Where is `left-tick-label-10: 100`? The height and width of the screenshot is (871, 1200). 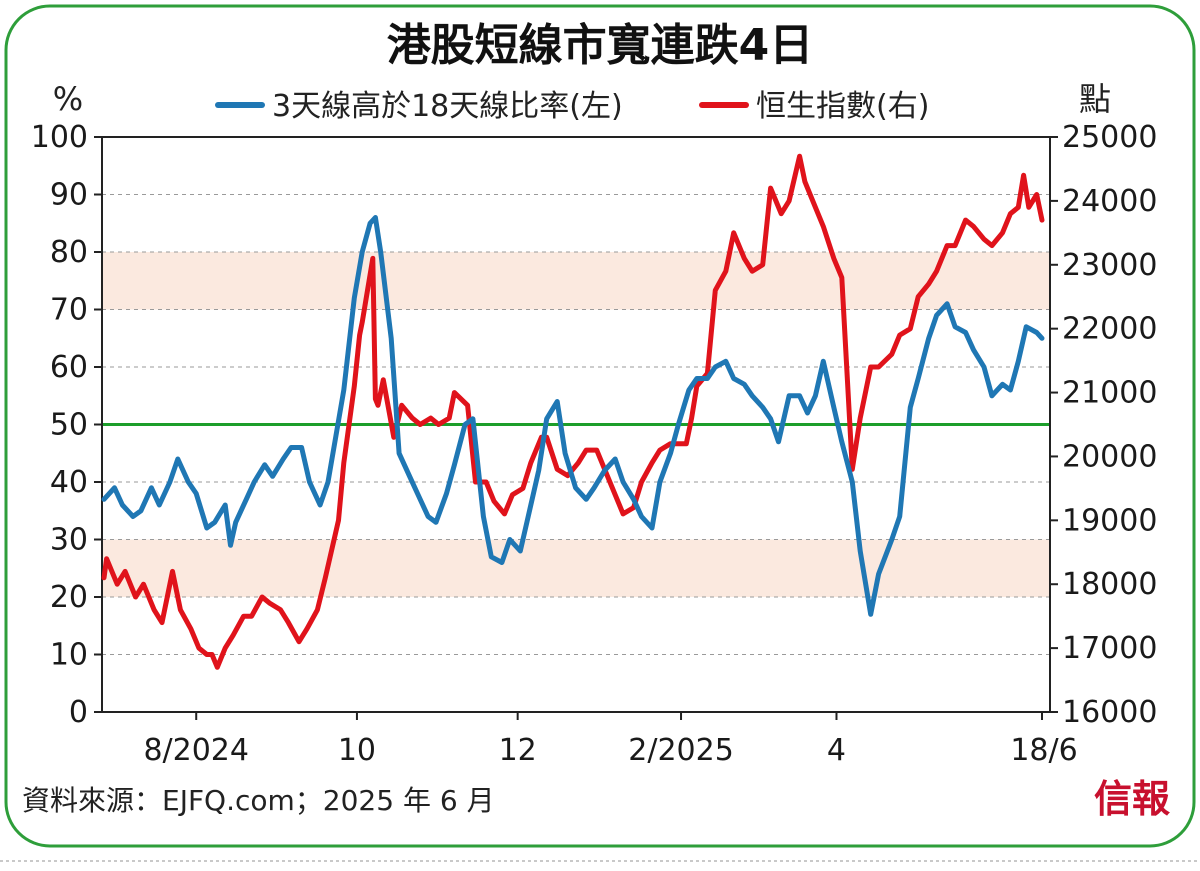
left-tick-label-10: 100 is located at coordinates (59, 137).